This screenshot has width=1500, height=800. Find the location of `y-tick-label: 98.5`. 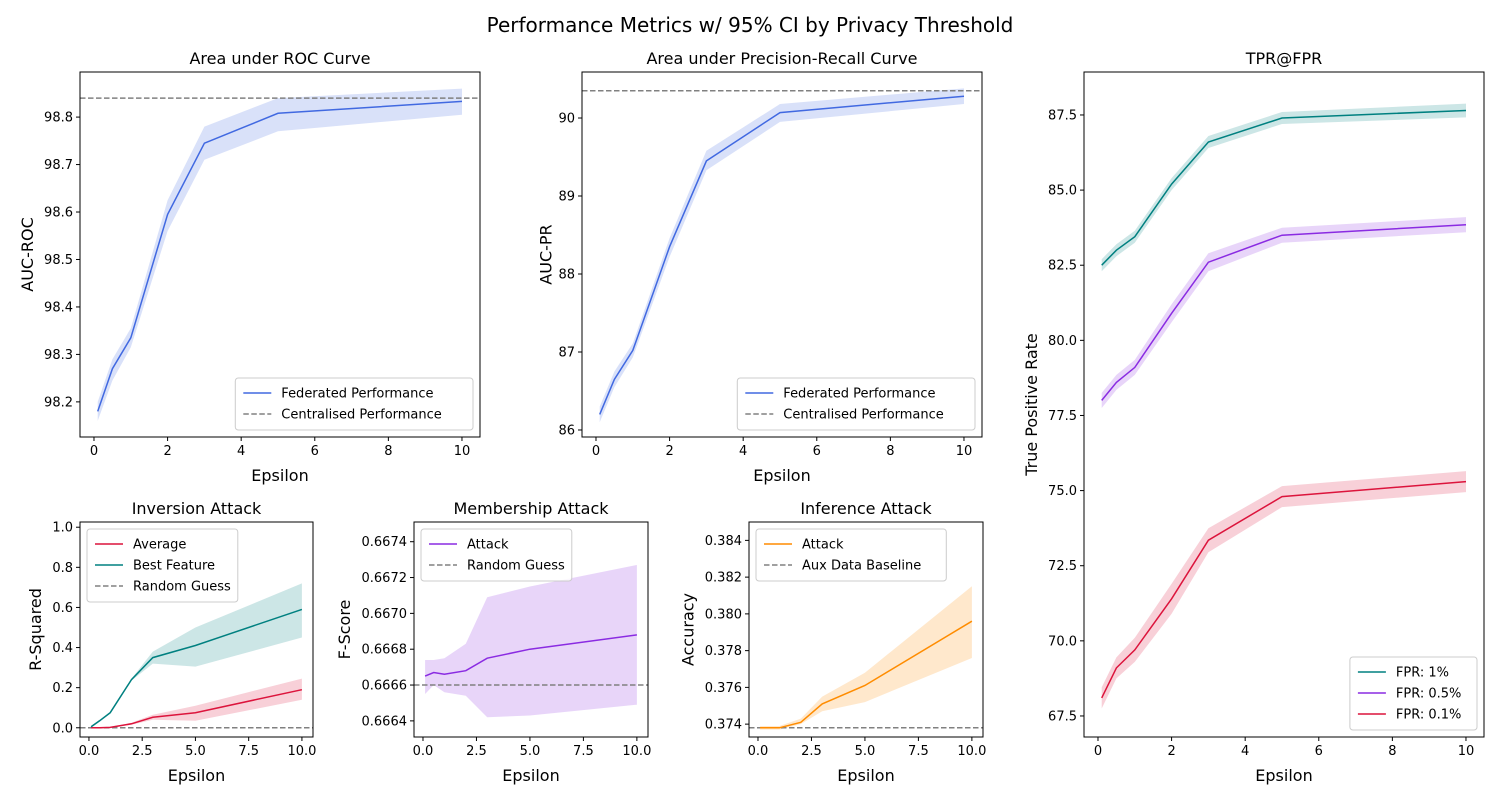

y-tick-label: 98.5 is located at coordinates (58, 260).